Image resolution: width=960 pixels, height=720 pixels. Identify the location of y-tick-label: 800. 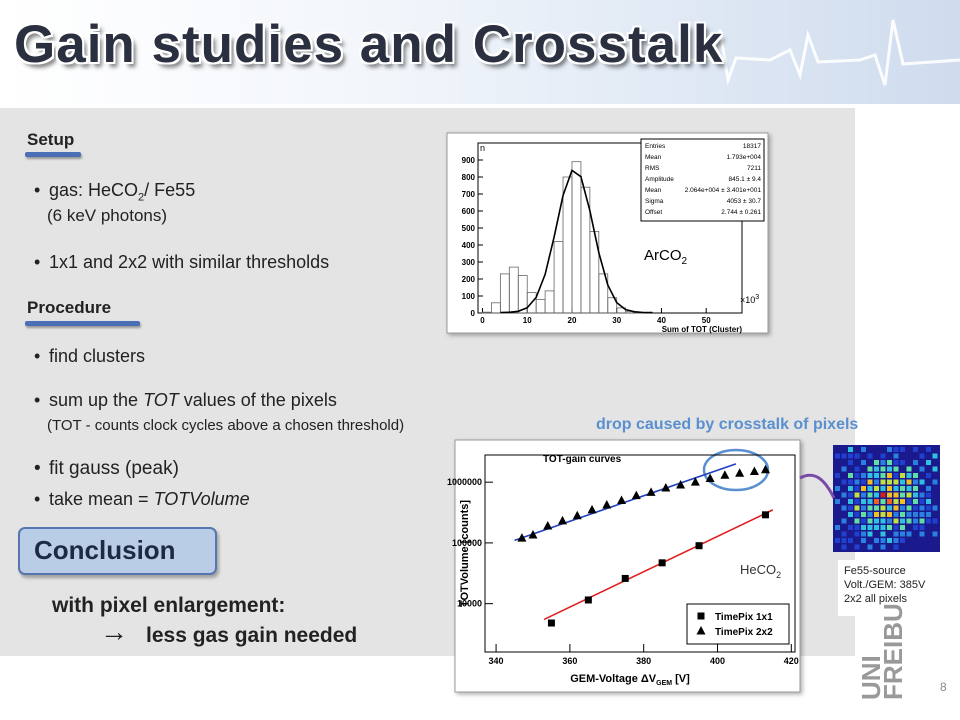
(469, 177).